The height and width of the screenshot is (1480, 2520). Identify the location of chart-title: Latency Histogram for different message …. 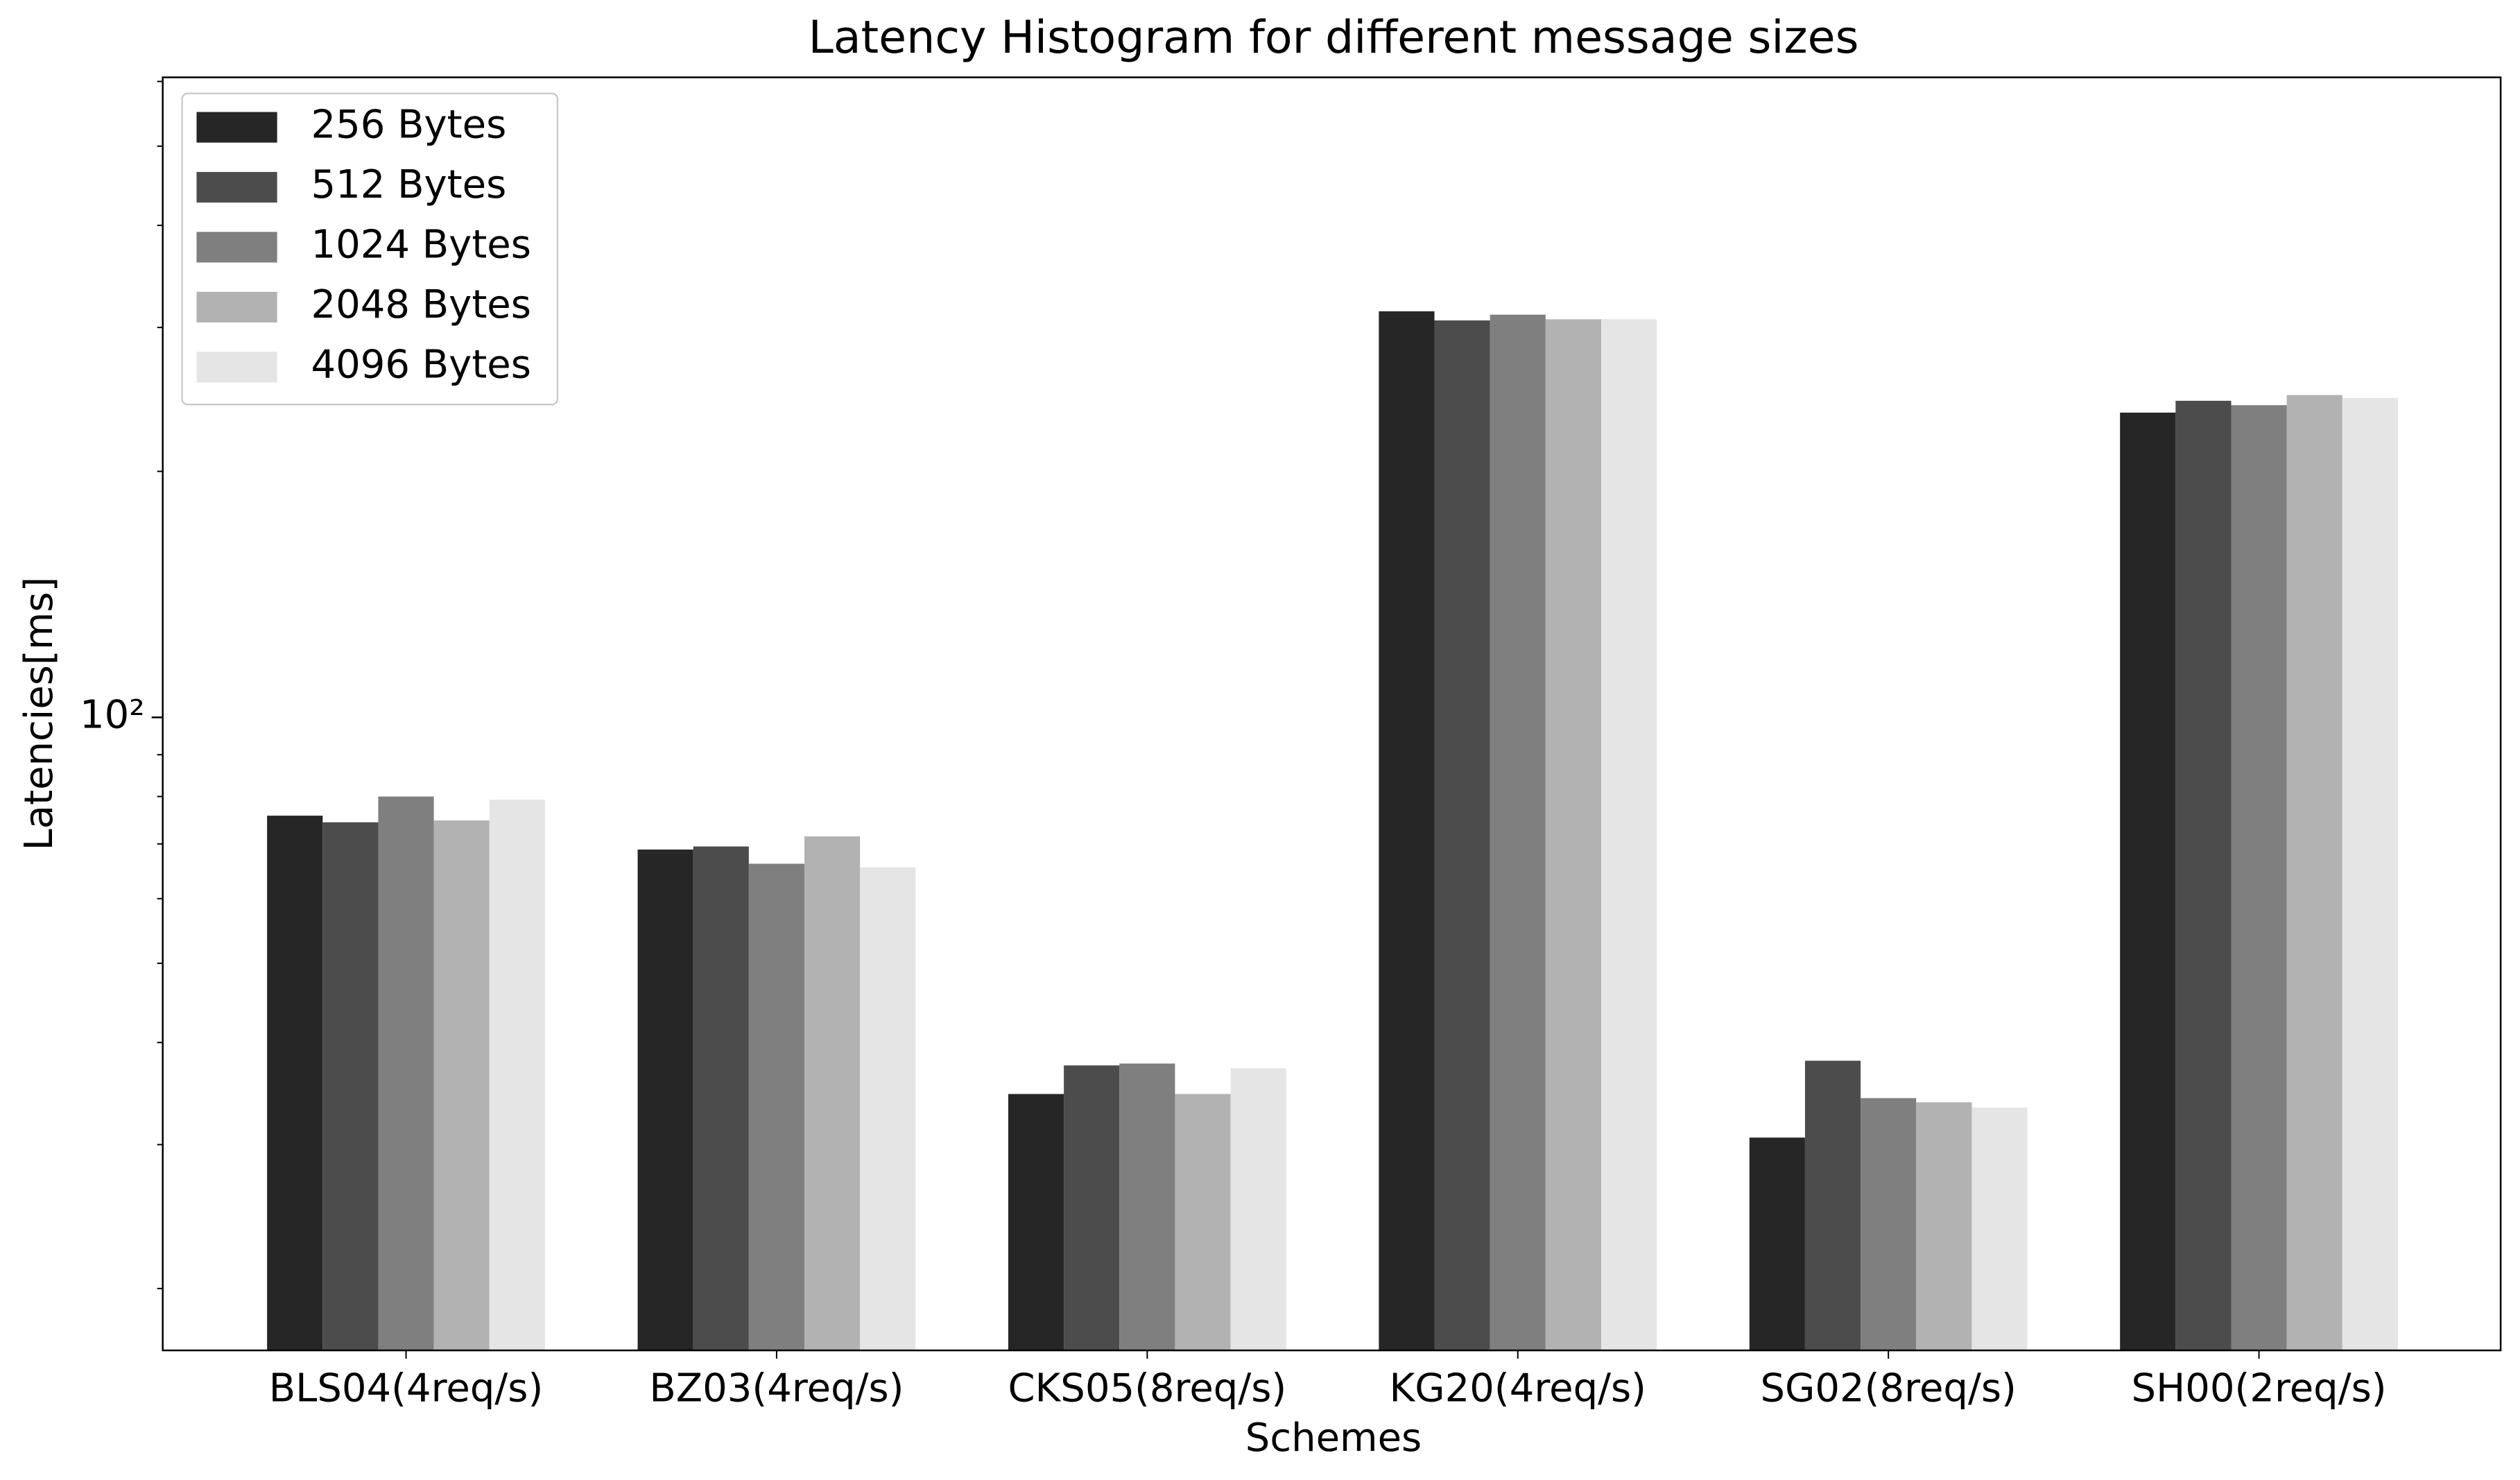
(1334, 38).